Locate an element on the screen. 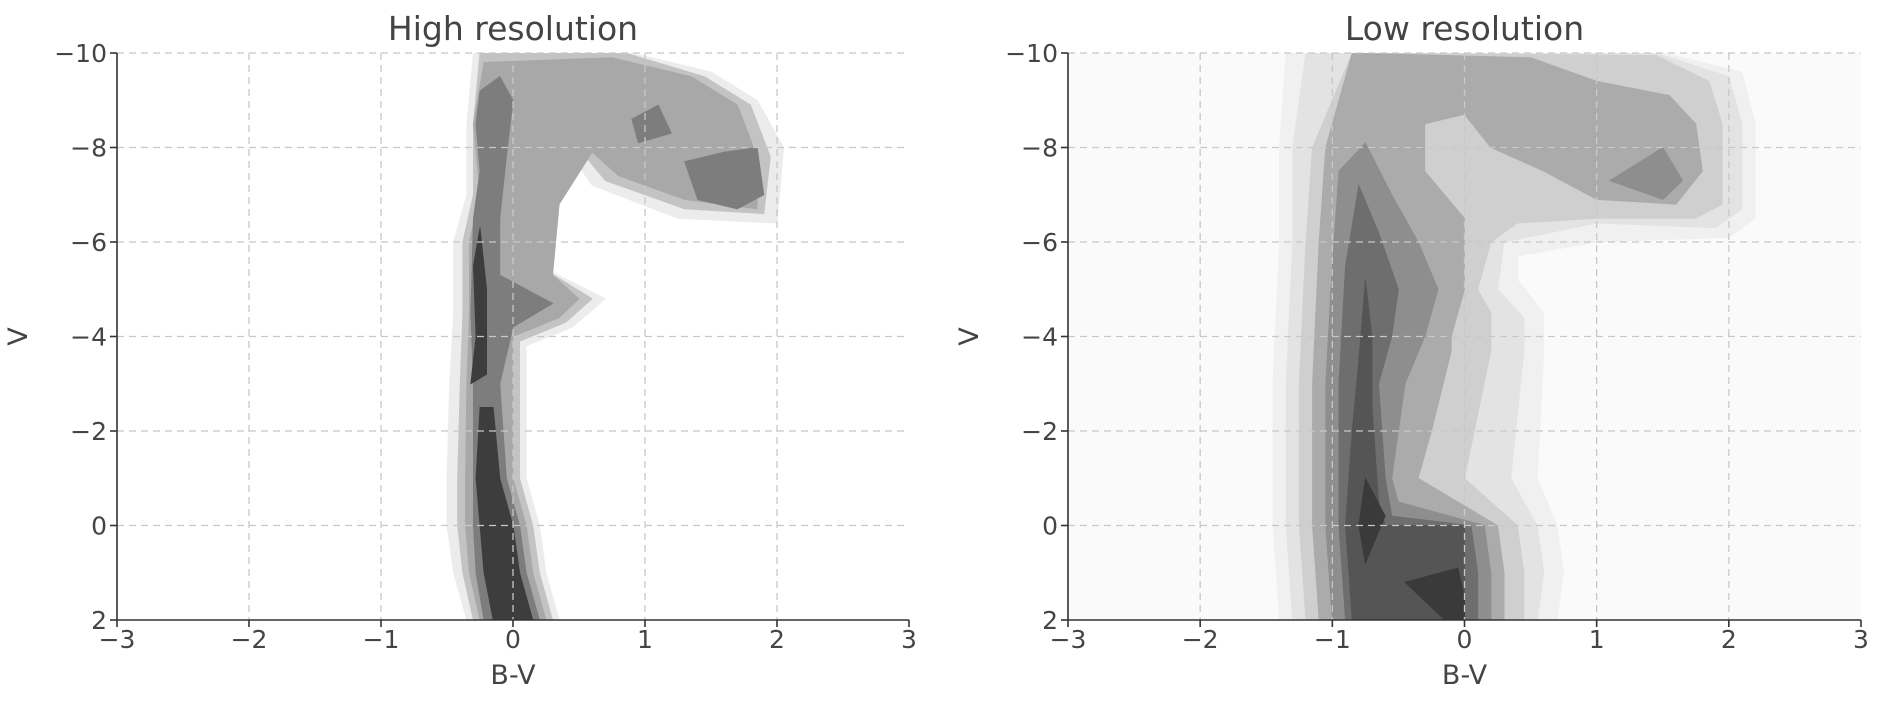 The width and height of the screenshot is (1883, 704). contour-fills is located at coordinates (615, 336).